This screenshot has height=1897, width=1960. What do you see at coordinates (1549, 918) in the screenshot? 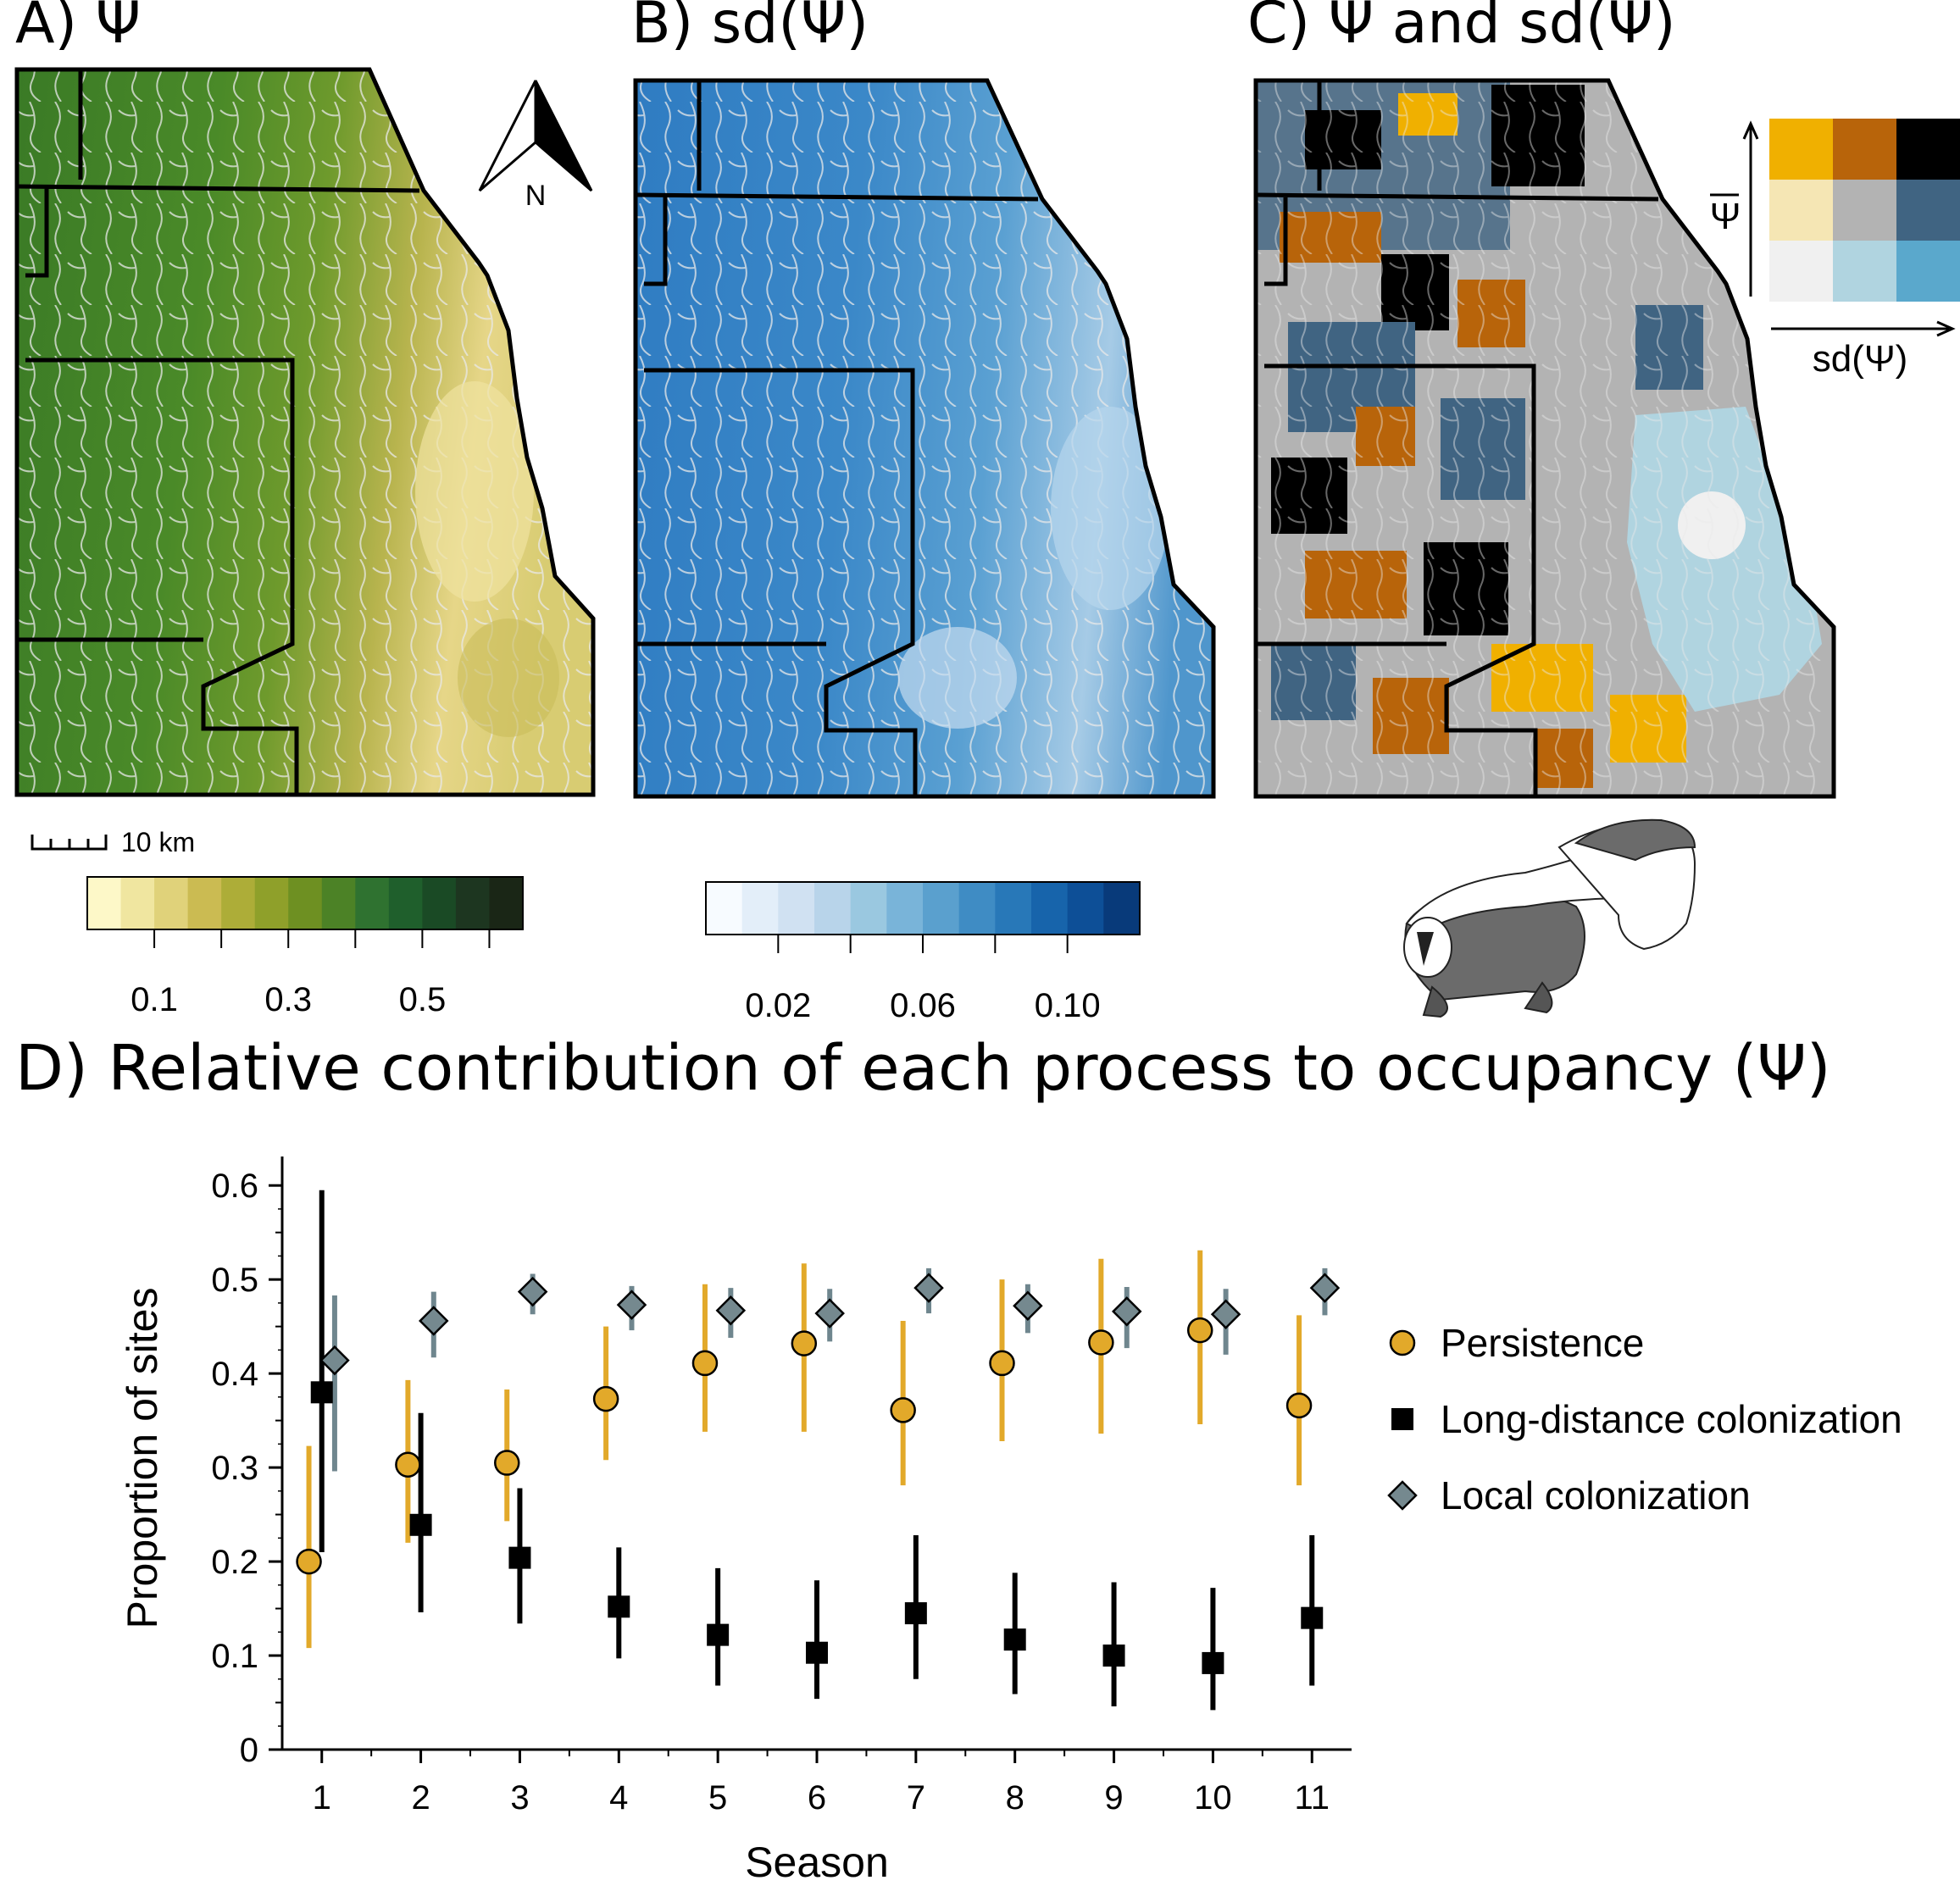
I see `skunk-illustration` at bounding box center [1549, 918].